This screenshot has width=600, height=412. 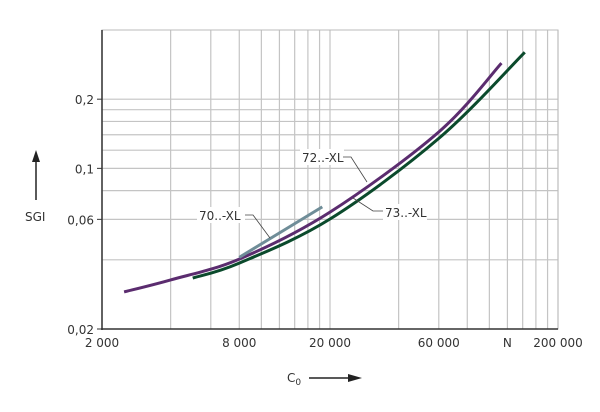 What do you see at coordinates (507, 343) in the screenshot?
I see `x-tick-label: N` at bounding box center [507, 343].